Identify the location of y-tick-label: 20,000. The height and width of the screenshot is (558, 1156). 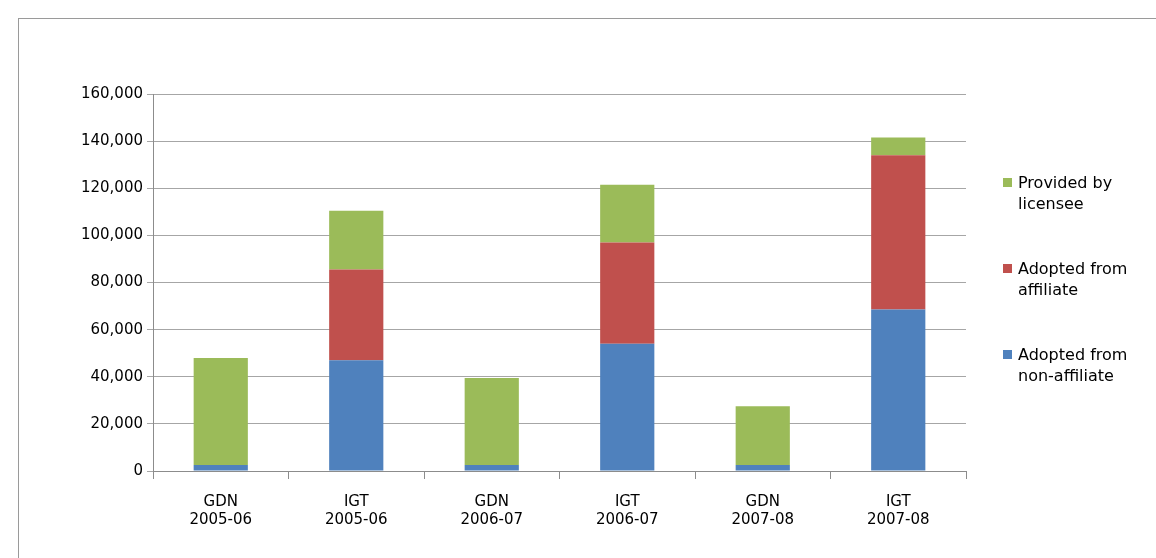
(116, 422).